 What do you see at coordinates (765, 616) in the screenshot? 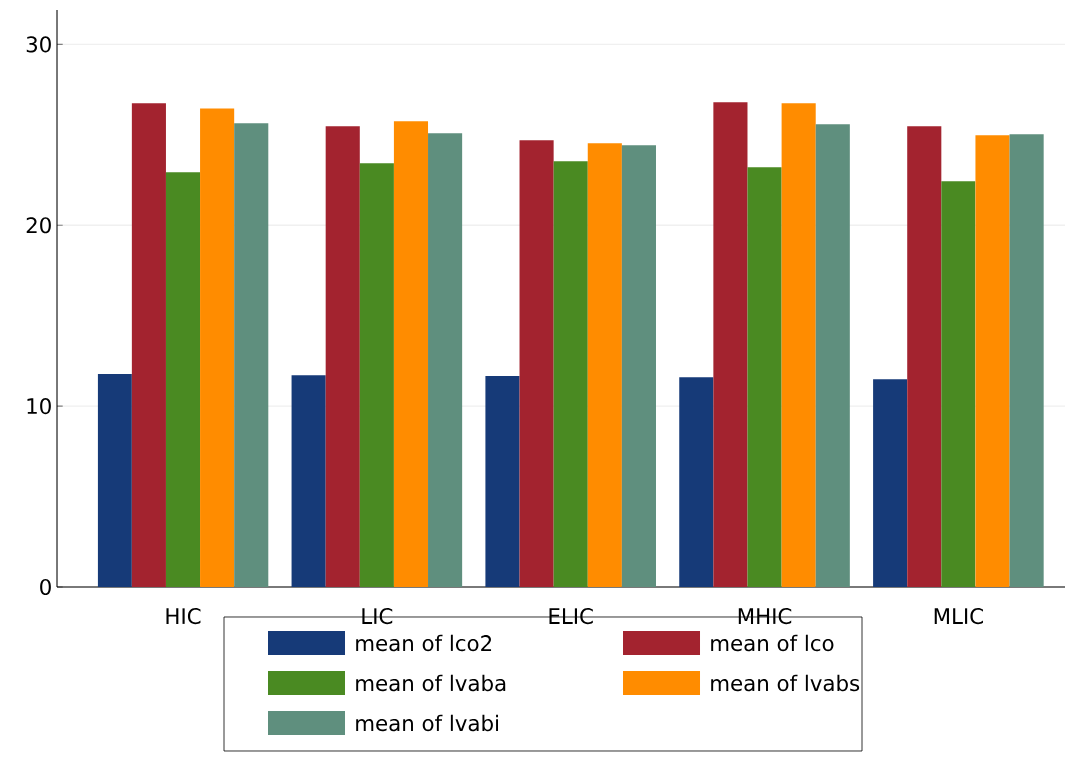
I see `x-tick-label: MHIC` at bounding box center [765, 616].